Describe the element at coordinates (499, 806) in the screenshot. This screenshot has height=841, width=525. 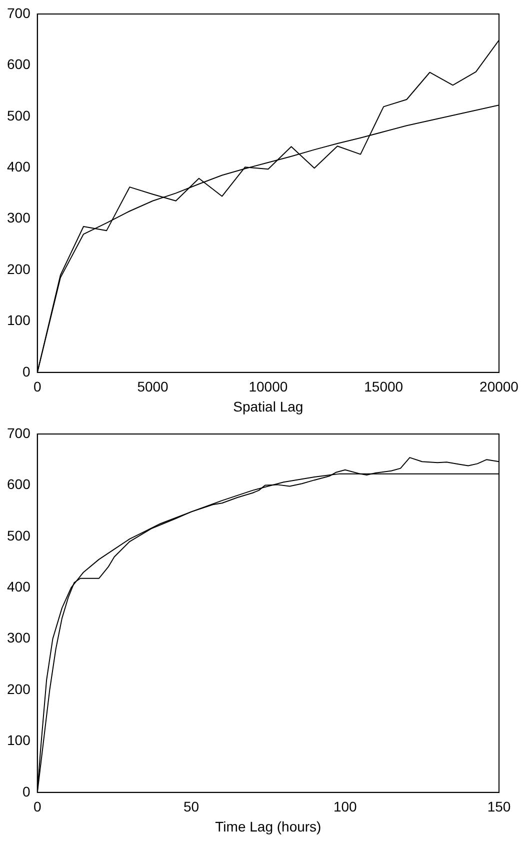
I see `x-tick-label: 150` at that location.